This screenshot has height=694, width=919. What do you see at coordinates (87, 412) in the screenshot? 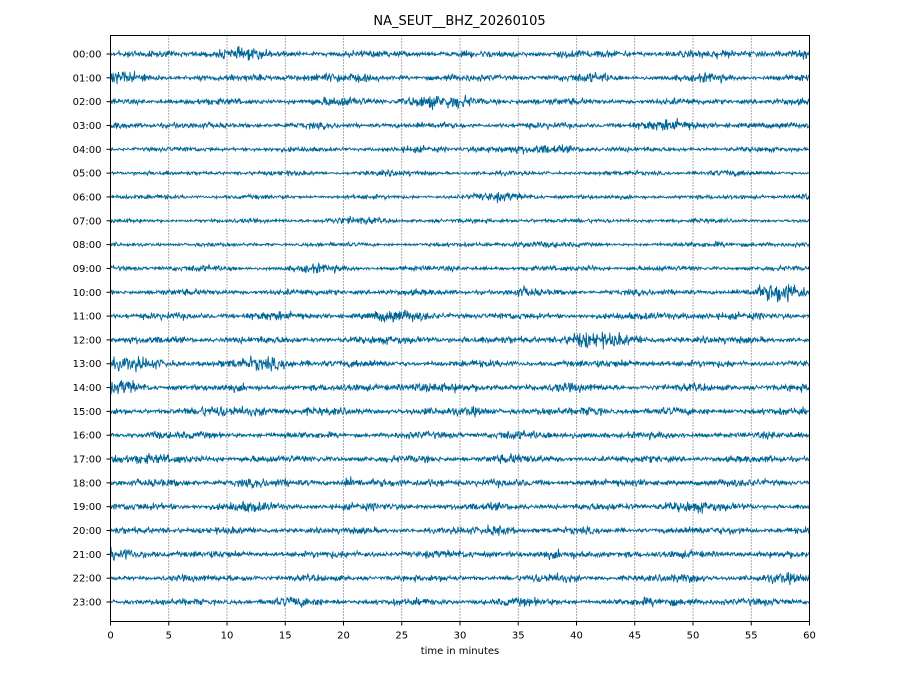
I see `y-tick-label: 15:00` at bounding box center [87, 412].